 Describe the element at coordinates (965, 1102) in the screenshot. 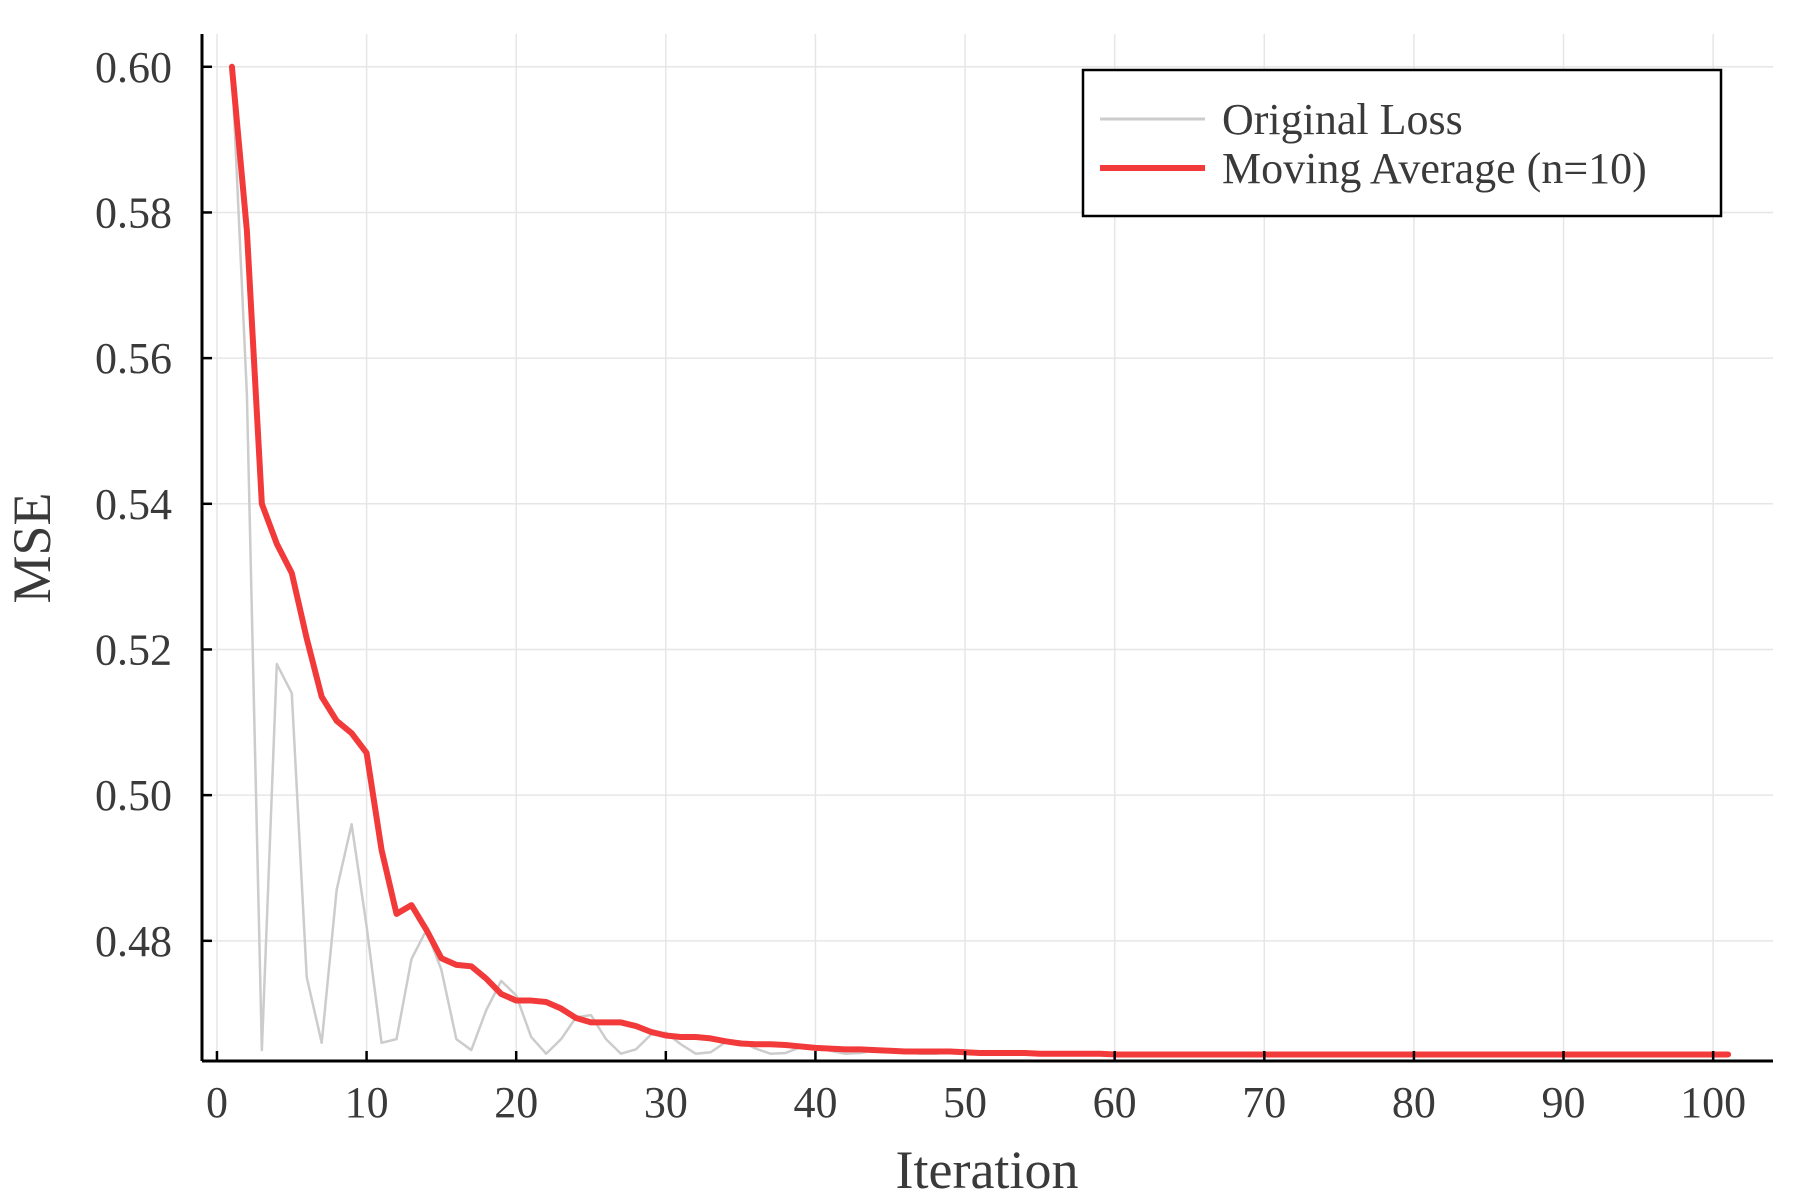

I see `x-tick-label: 50` at that location.